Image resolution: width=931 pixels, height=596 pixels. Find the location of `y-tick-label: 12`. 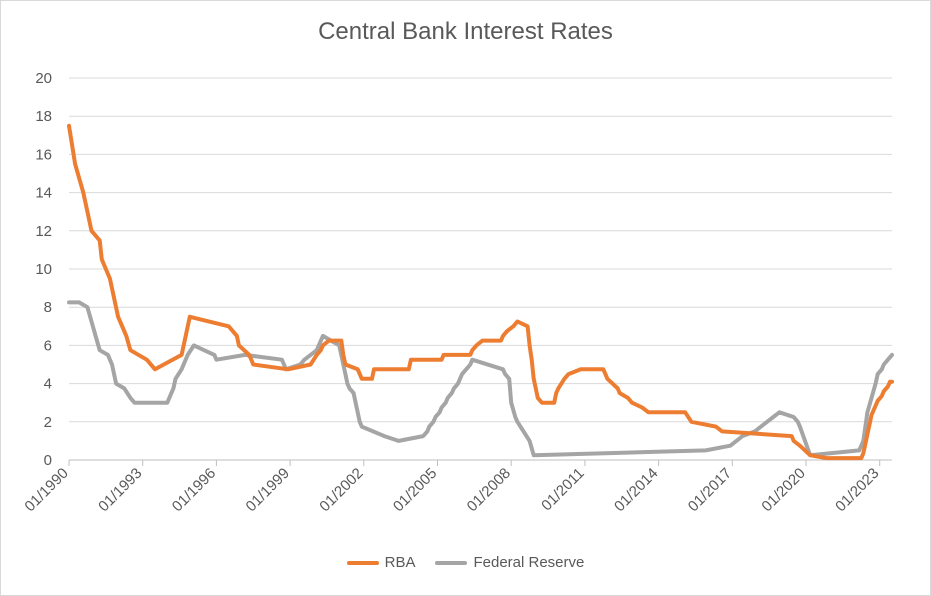

y-tick-label: 12 is located at coordinates (43, 231).